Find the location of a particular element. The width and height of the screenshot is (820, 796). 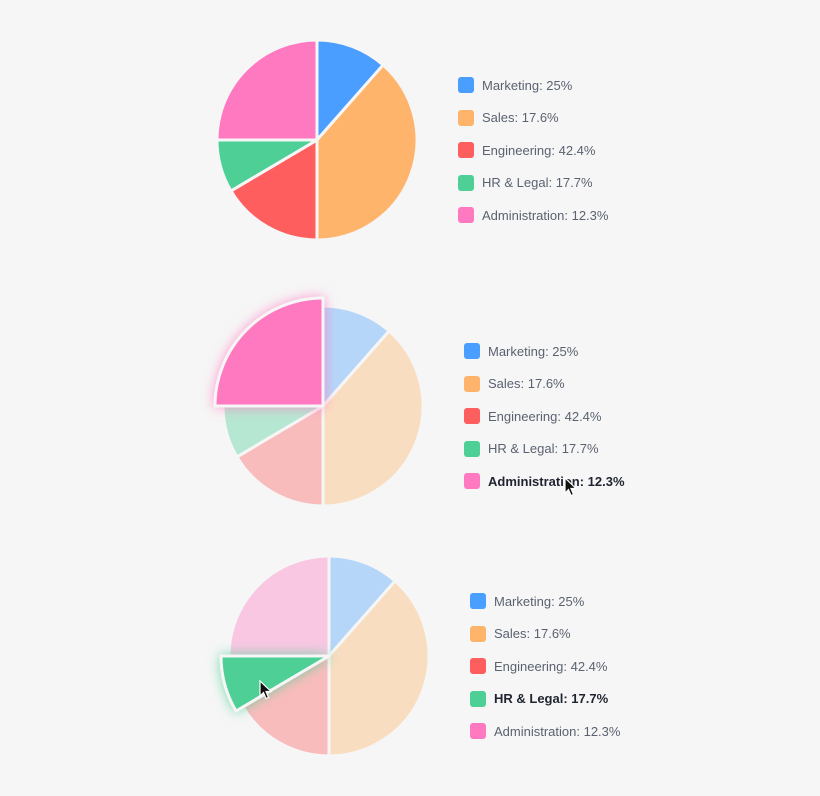

pie-chart-default is located at coordinates (317, 140).